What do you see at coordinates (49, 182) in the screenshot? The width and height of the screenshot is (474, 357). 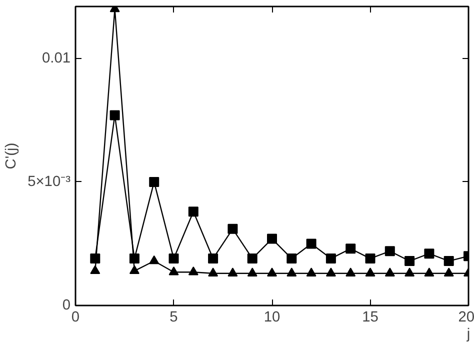 I see `y-tick-label: 5×10⁻³` at bounding box center [49, 182].